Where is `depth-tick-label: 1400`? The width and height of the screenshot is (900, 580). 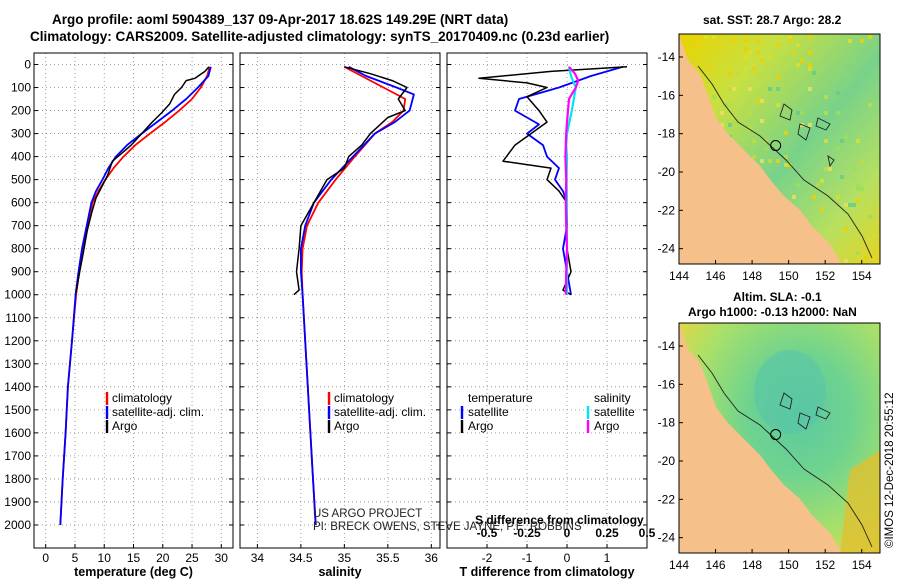 depth-tick-label: 1400 is located at coordinates (17, 387).